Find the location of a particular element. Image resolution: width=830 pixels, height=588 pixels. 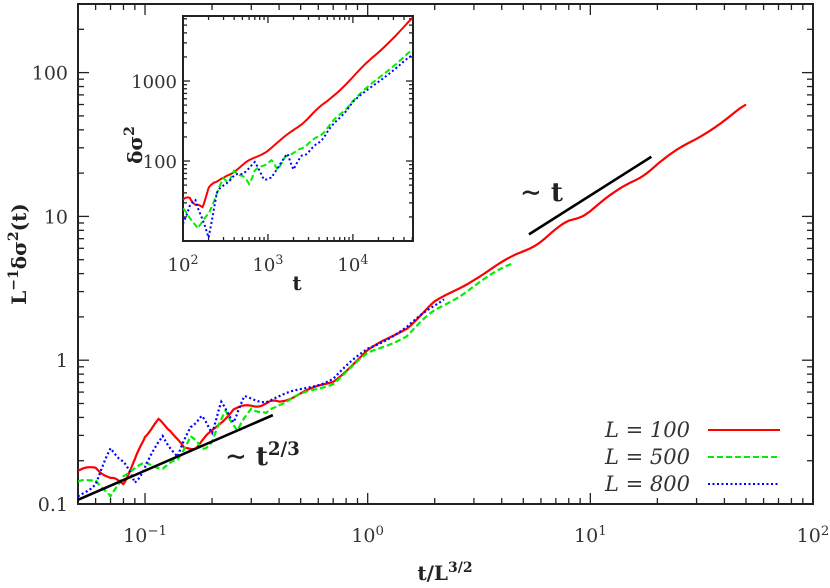

legend: L = 100 L = 500 L = 800 is located at coordinates (692, 457).